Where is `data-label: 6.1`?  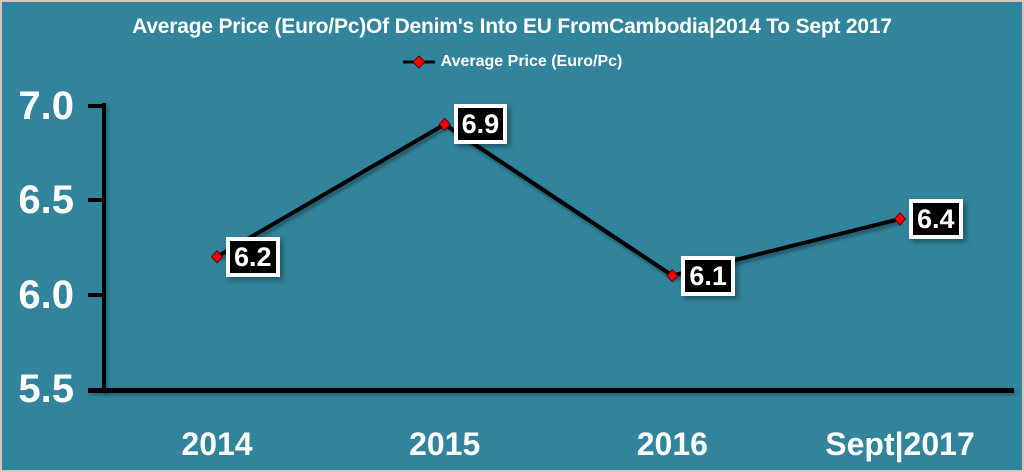 data-label: 6.1 is located at coordinates (708, 275).